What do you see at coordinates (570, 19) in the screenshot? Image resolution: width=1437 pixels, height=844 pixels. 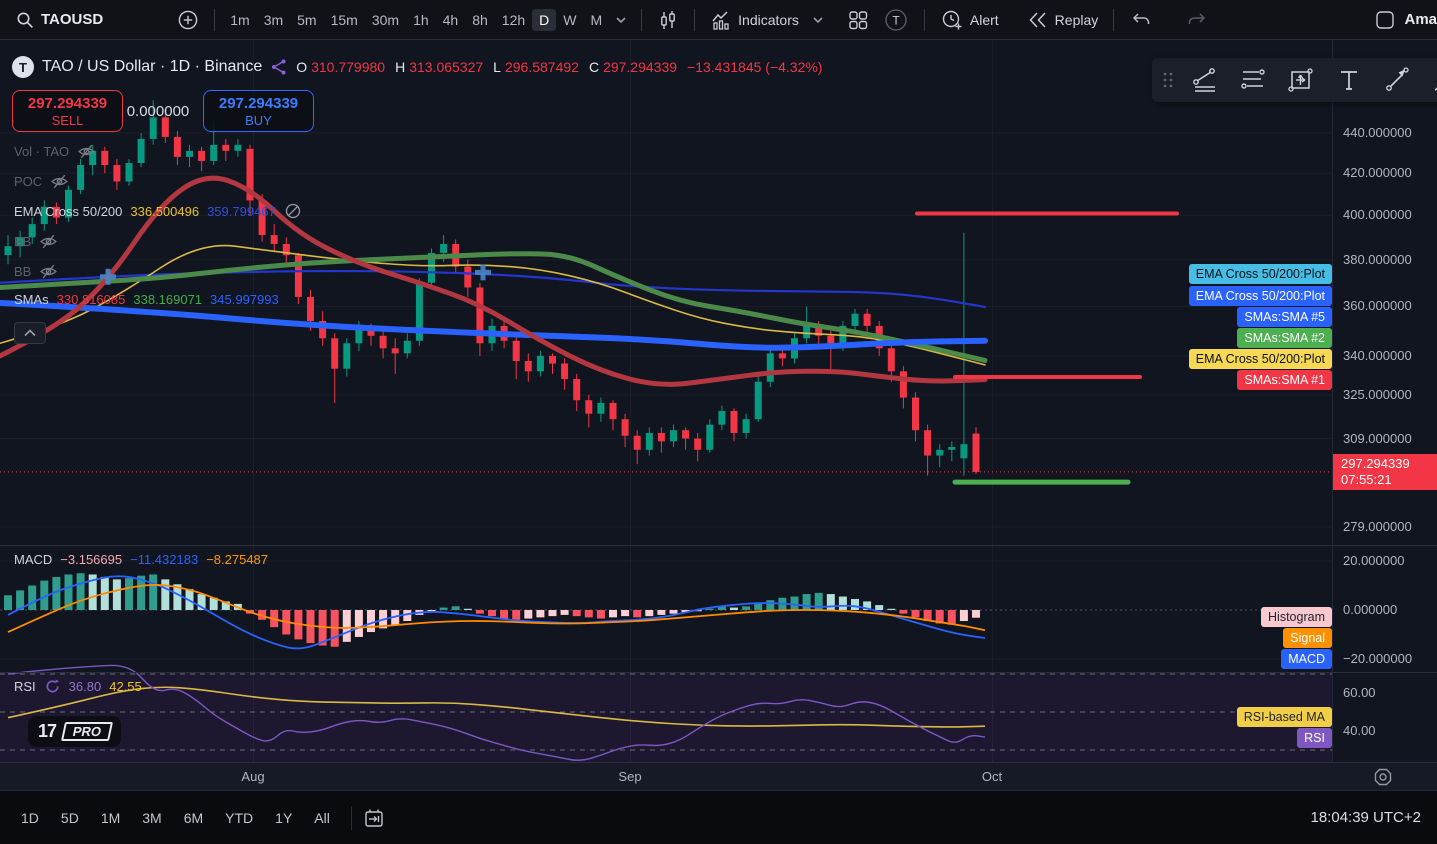 I see `interval-button-w: W` at bounding box center [570, 19].